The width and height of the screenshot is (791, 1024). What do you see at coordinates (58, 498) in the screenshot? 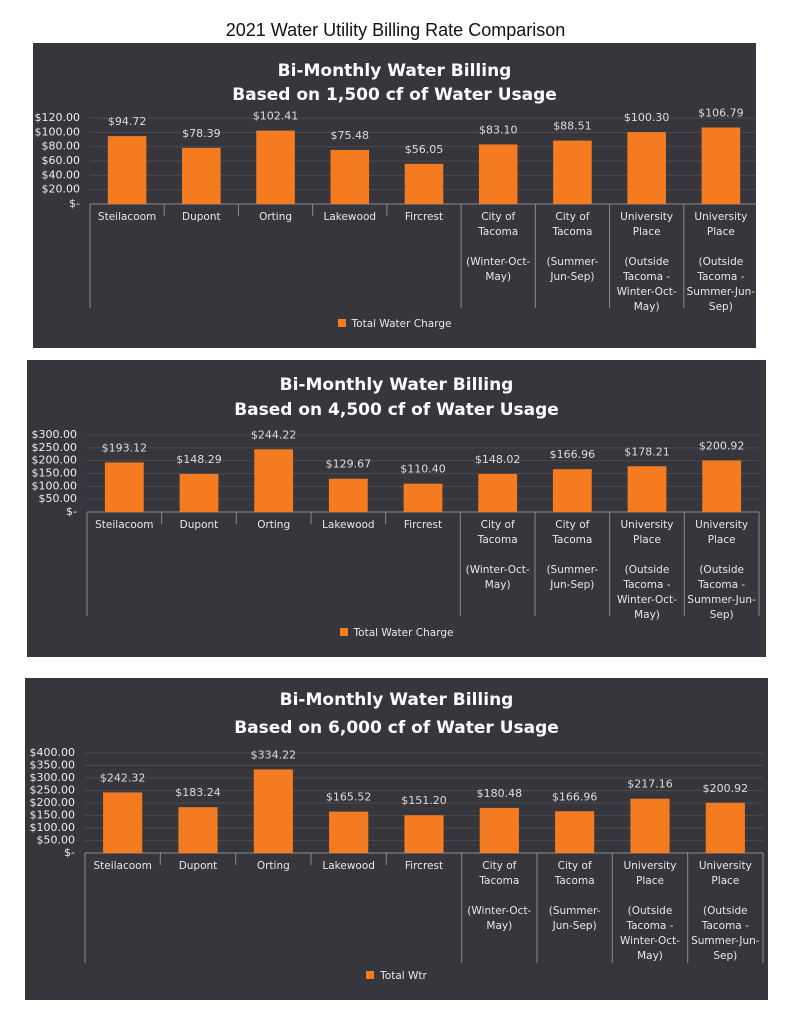
I see `y-tick-label: $50.00` at bounding box center [58, 498].